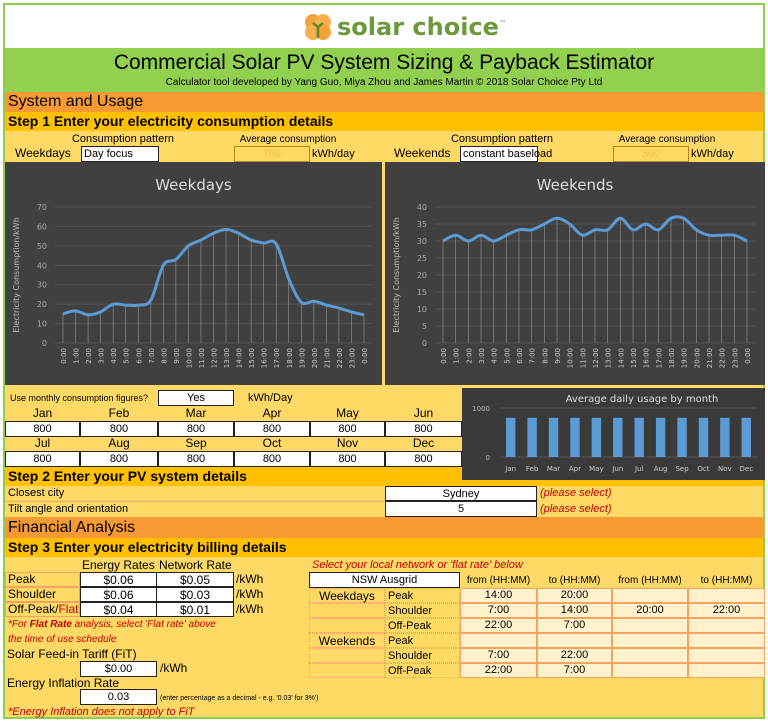  Describe the element at coordinates (495, 356) in the screenshot. I see `x-tick-label: 4:00` at that location.